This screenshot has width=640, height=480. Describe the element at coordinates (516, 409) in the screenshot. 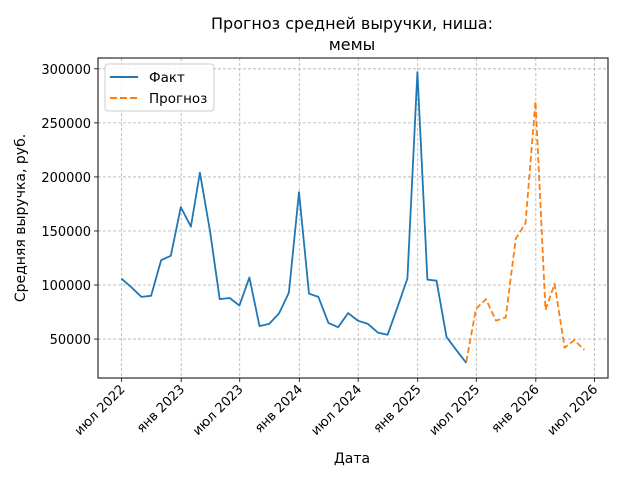

I see `x-tick-label: янв 2026` at that location.